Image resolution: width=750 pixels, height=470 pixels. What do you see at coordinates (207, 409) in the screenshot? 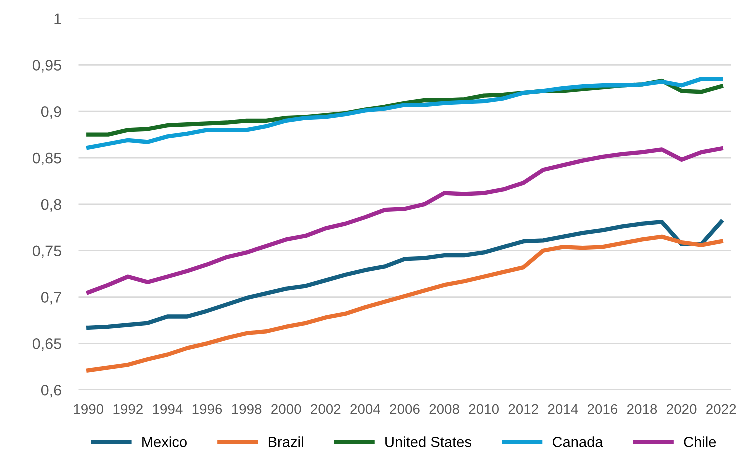
I see `x-tick-label: 1996` at bounding box center [207, 409].